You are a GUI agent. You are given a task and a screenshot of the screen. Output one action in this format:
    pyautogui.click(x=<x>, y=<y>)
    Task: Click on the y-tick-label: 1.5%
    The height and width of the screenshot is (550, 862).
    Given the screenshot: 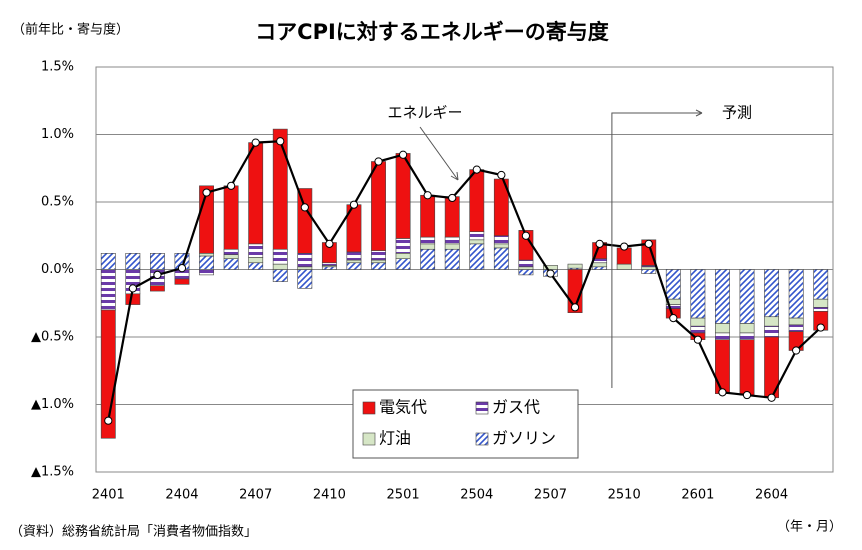 What is the action you would take?
    pyautogui.click(x=57, y=67)
    